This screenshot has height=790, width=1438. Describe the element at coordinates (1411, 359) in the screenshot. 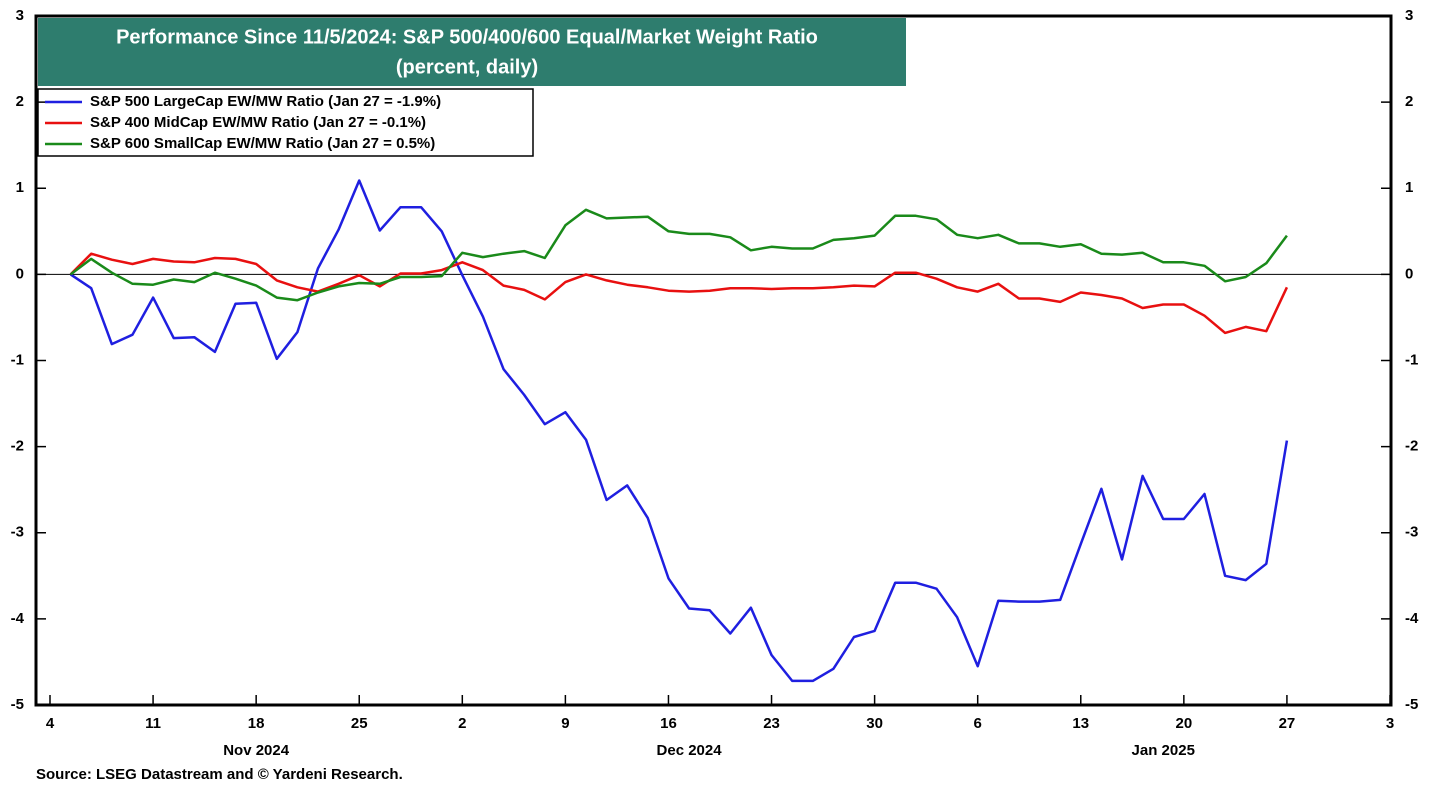

I see `y2-tick-label: -1` at that location.